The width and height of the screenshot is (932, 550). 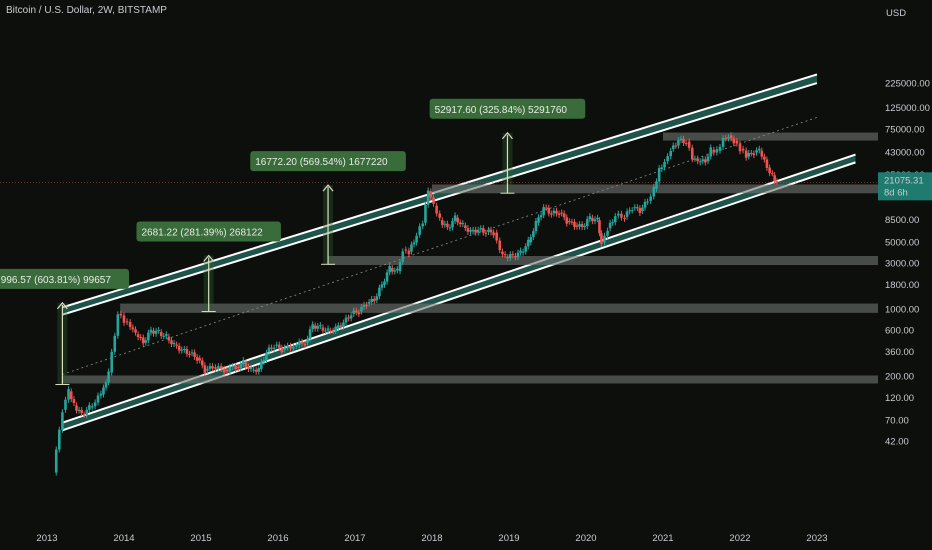 What do you see at coordinates (897, 442) in the screenshot?
I see `y-tick-label-15: 42.00` at bounding box center [897, 442].